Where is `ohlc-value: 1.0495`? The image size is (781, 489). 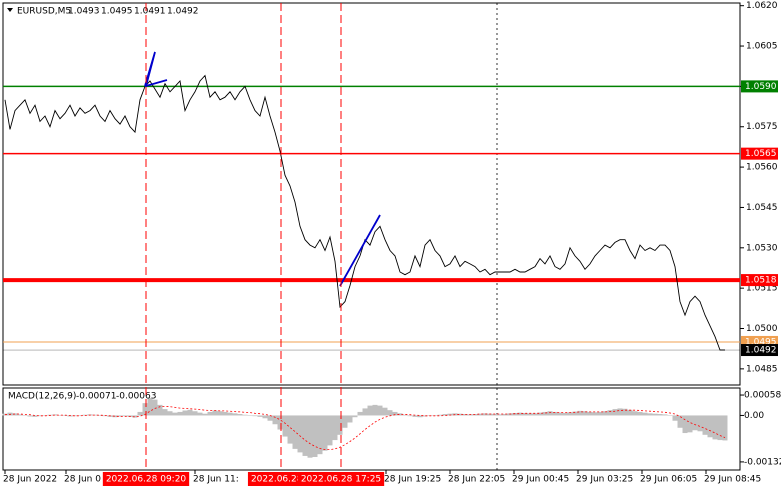 ohlc-value: 1.0495 is located at coordinates (117, 12).